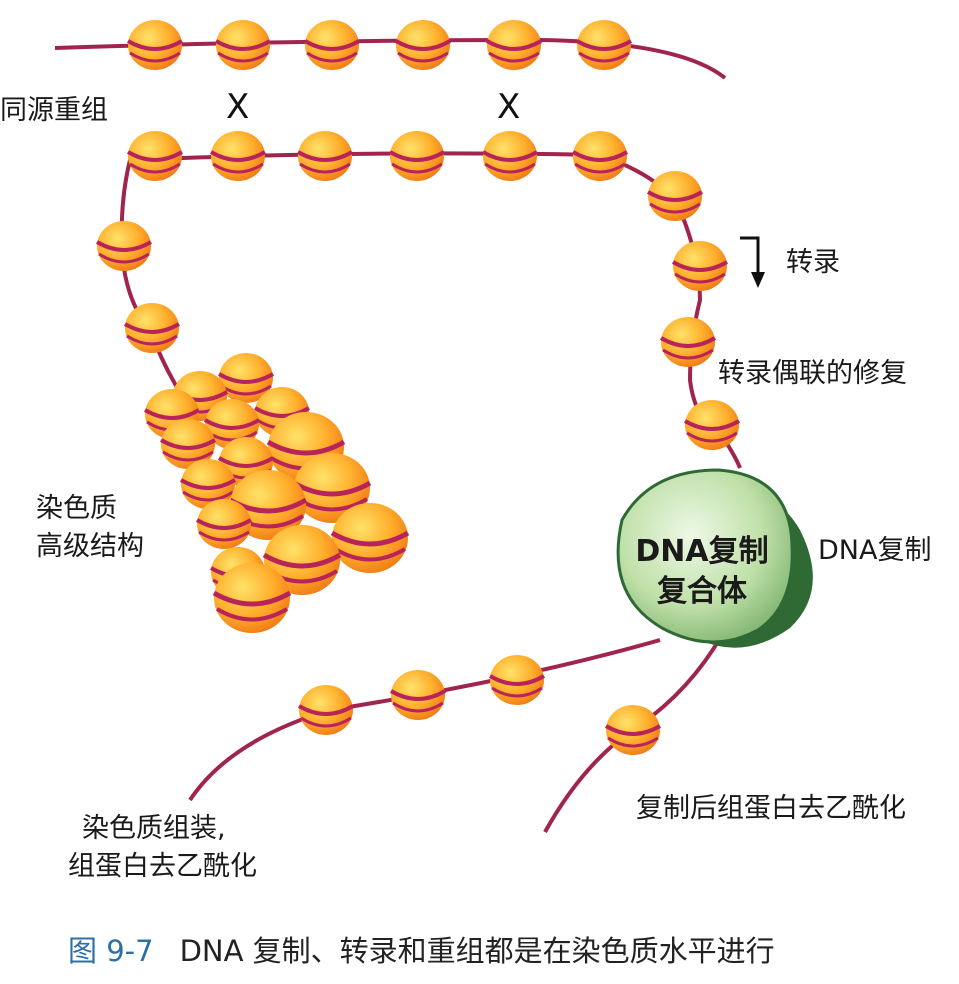 This screenshot has width=959, height=984. Describe the element at coordinates (875, 550) in the screenshot. I see `label-dna-replication: DNA复制` at that location.